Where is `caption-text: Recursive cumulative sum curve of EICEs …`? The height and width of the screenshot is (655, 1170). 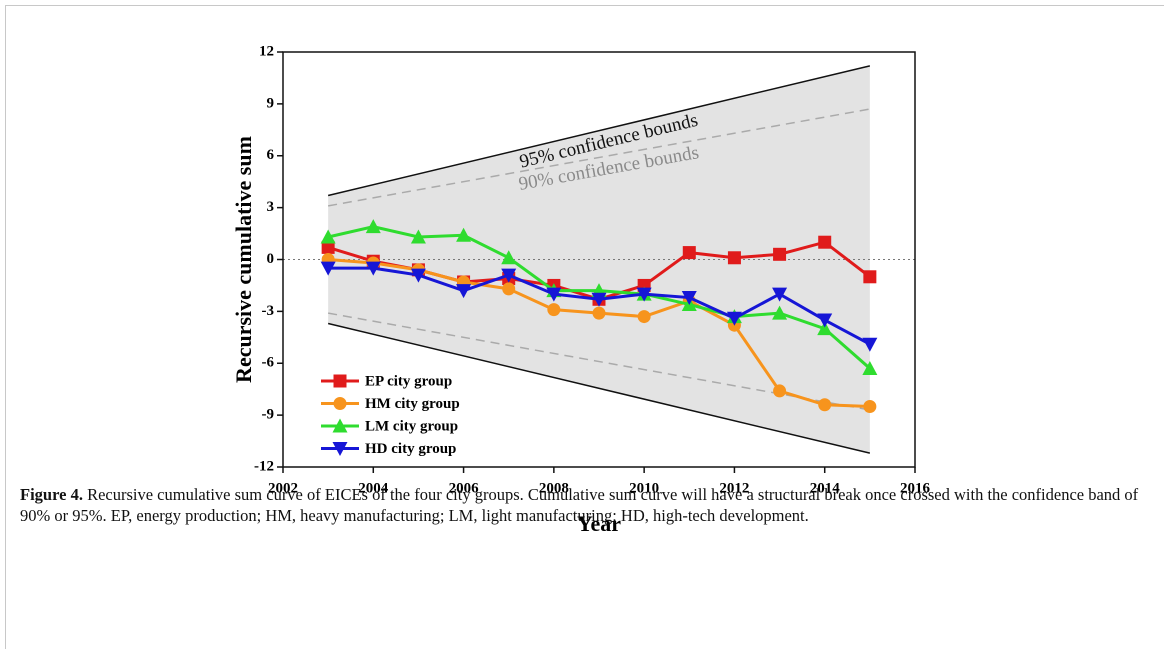
caption-text: Recursive cumulative sum curve of EICEs … is located at coordinates (579, 505).